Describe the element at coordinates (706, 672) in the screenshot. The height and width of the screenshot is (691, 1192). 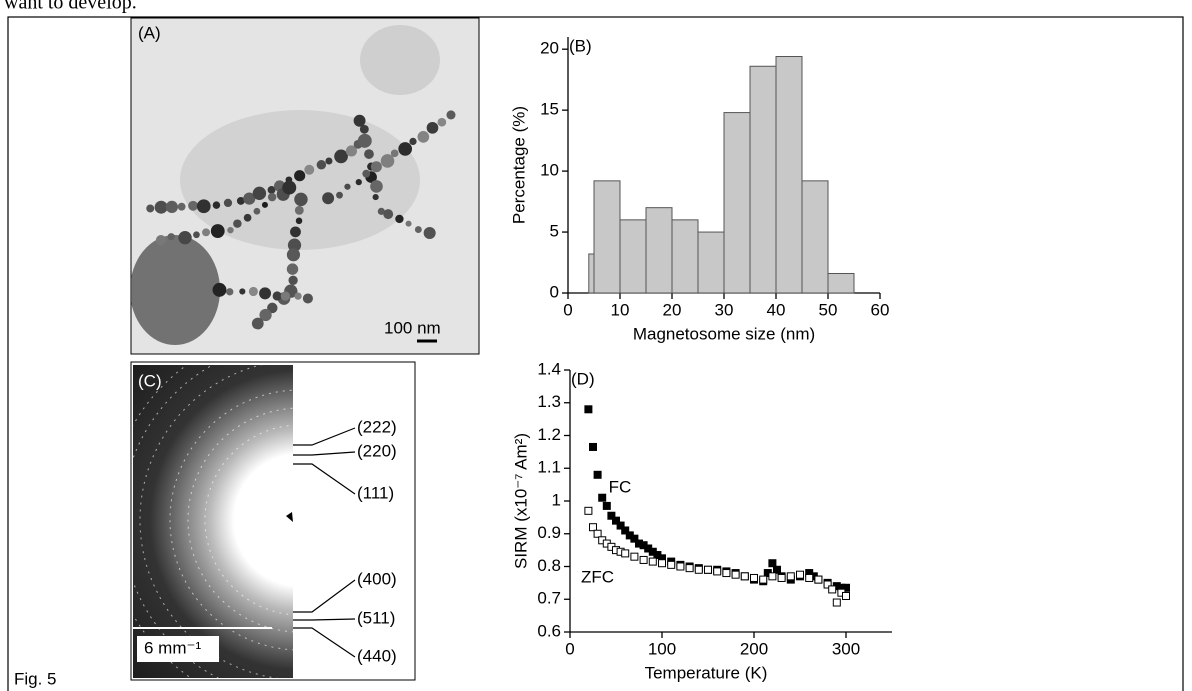
I see `x-axis-label: Temperature (K)` at that location.